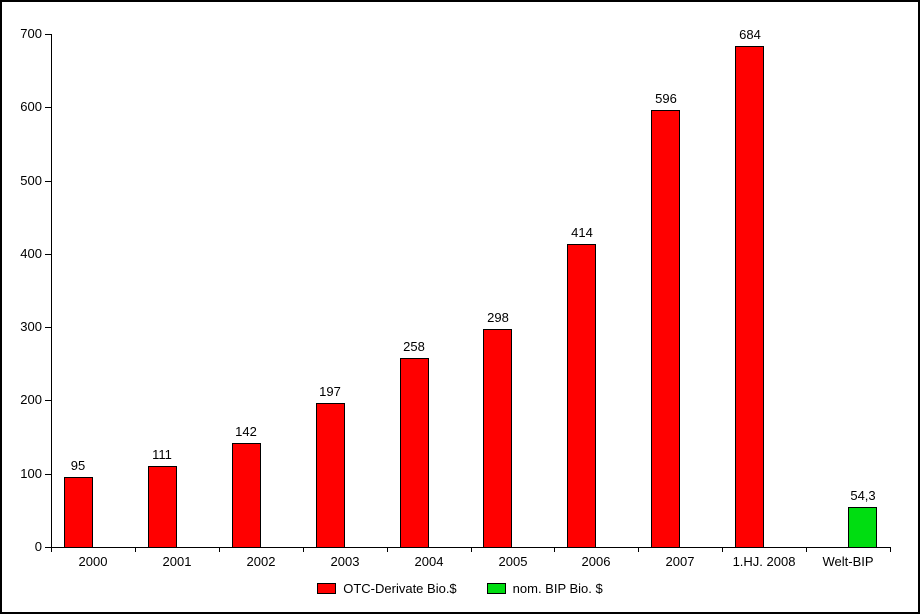 The image size is (920, 614). Describe the element at coordinates (414, 453) in the screenshot. I see `bar-2004` at that location.